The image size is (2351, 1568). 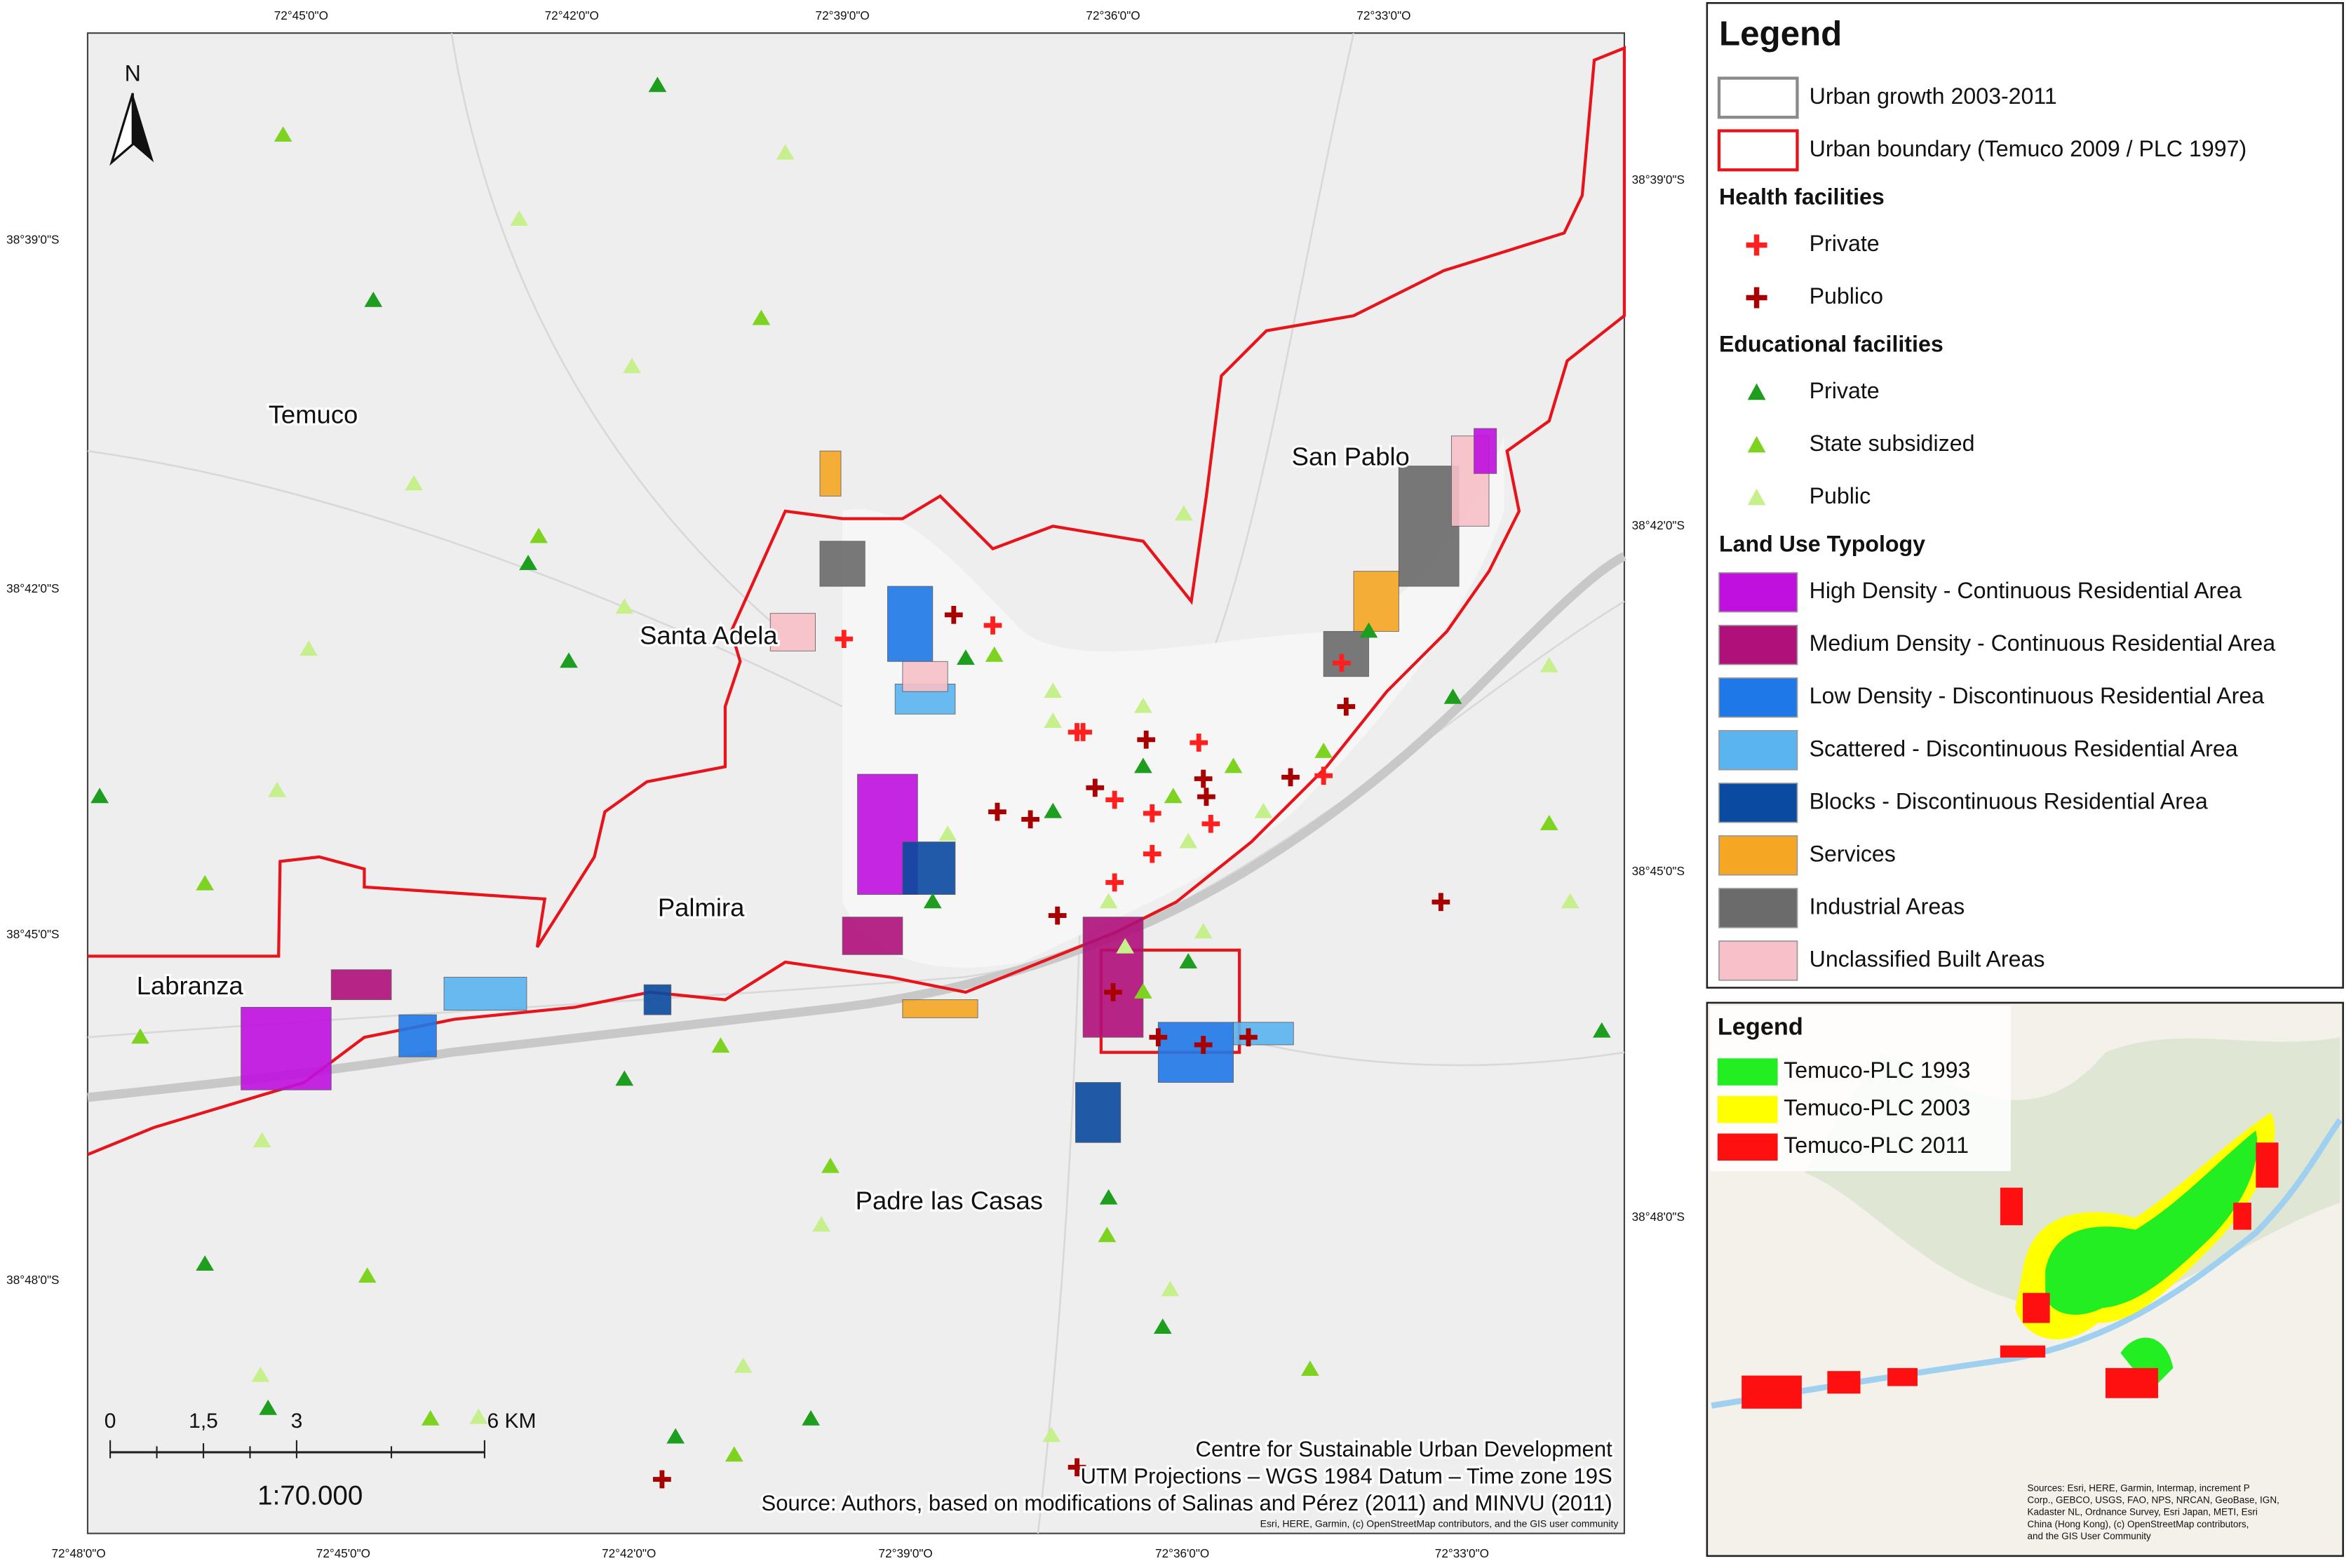 What do you see at coordinates (1822, 544) in the screenshot?
I see `legend-heading: Land Use Typology` at bounding box center [1822, 544].